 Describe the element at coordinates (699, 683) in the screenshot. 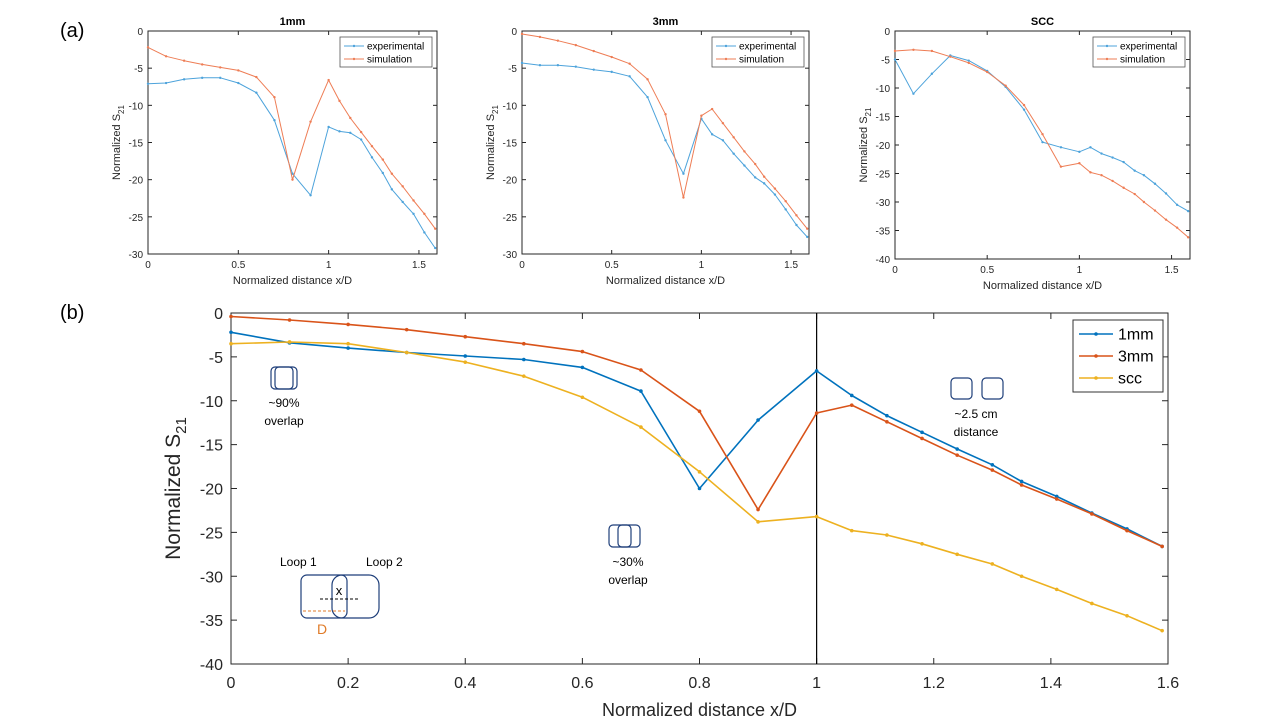

I see `x-tick-label: 0.8` at that location.